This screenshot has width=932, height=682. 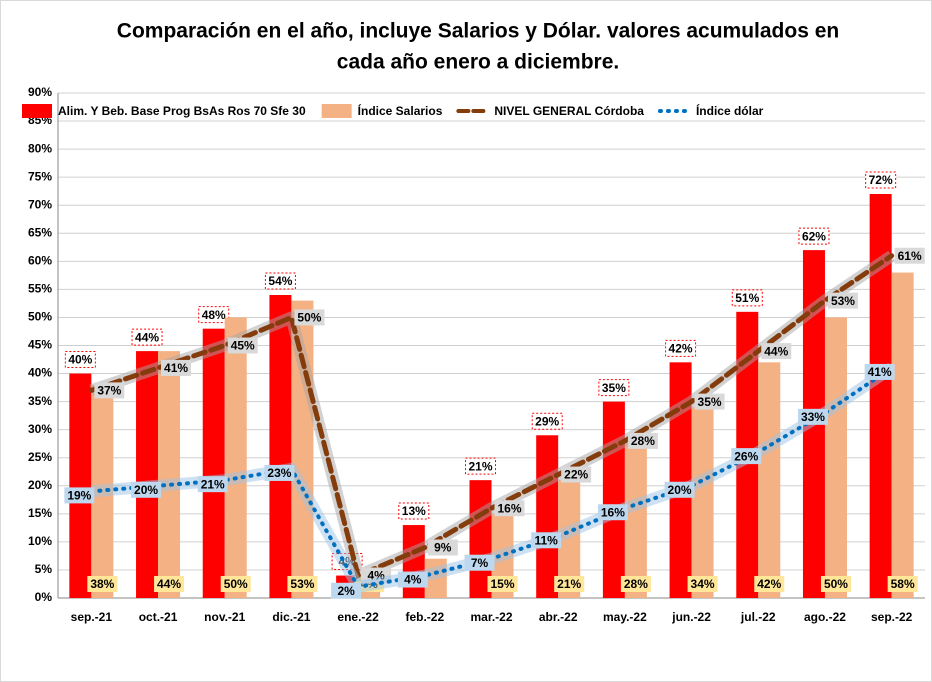 I want to click on x-tick-label: jun.-22, so click(x=691, y=617).